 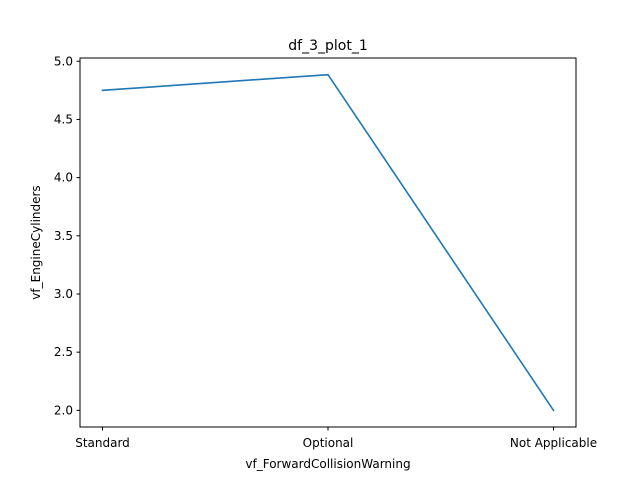 I want to click on chart-title: df_3_plot_1, so click(x=327, y=46).